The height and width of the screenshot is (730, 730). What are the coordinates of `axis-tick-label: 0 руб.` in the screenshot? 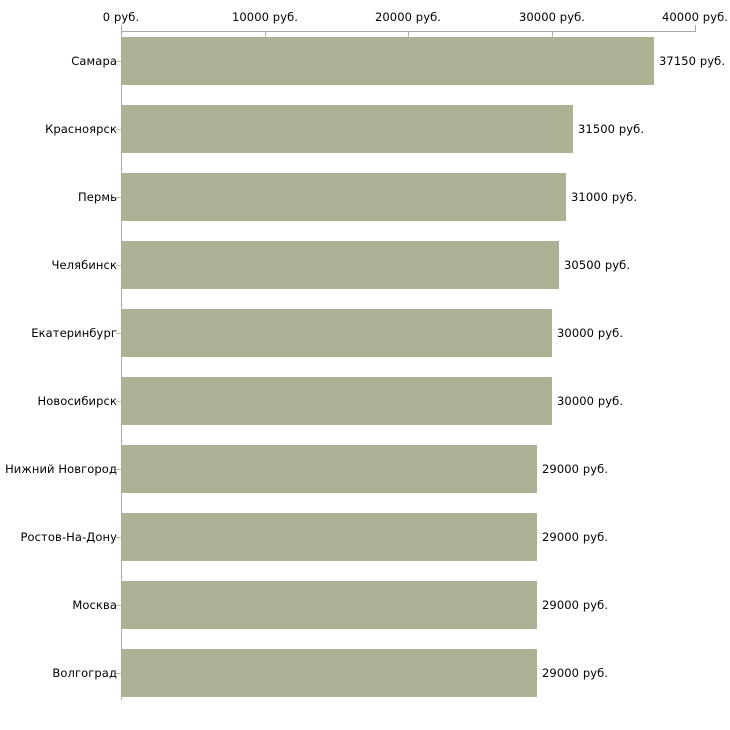 It's located at (121, 17).